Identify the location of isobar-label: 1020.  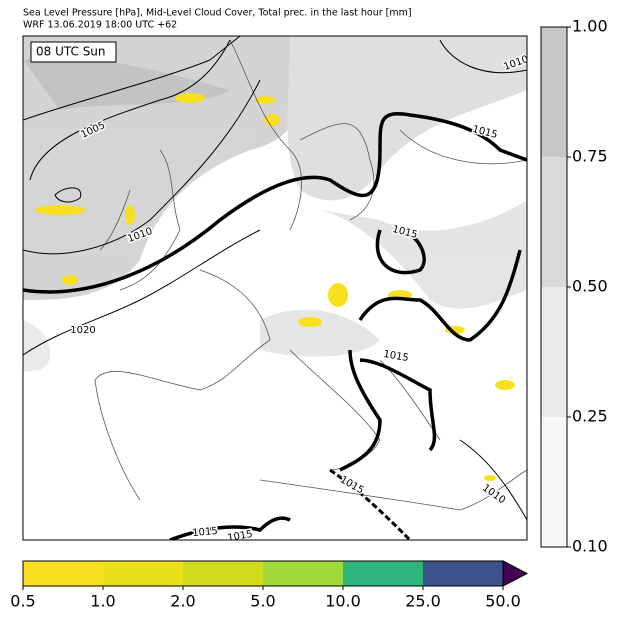
(82, 330).